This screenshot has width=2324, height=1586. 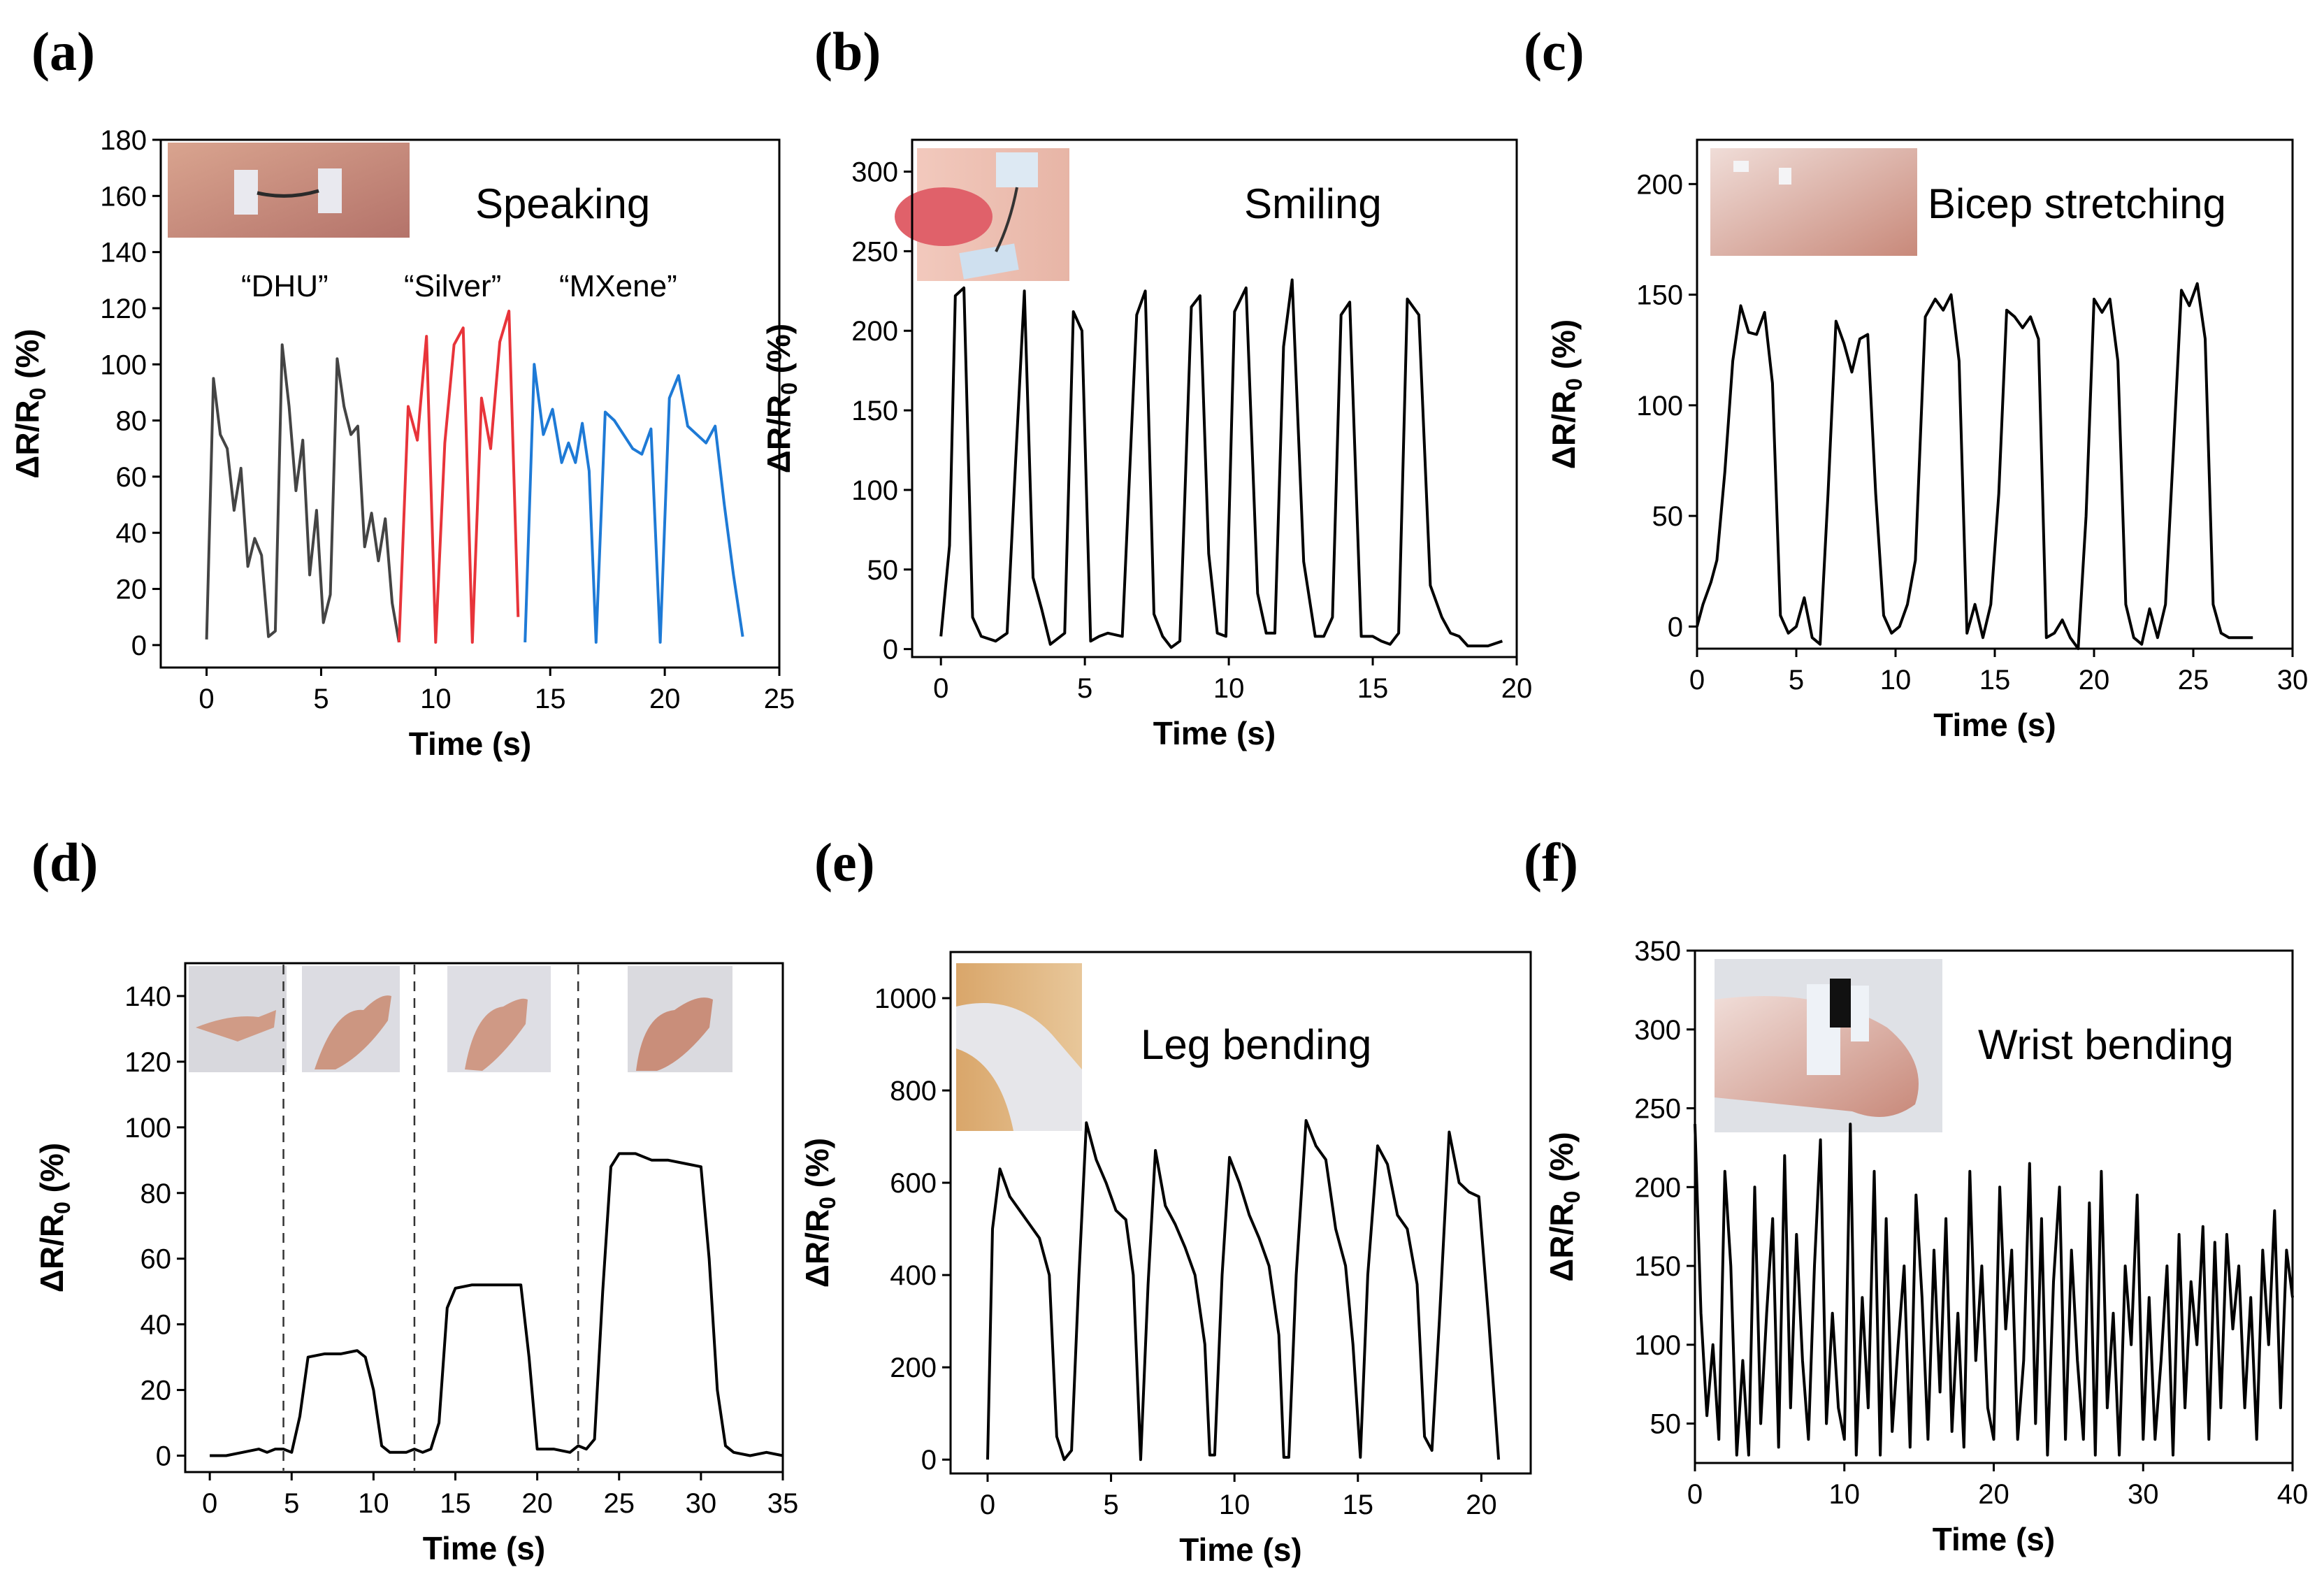 What do you see at coordinates (497, 1304) in the screenshot?
I see `series-line-finger` at bounding box center [497, 1304].